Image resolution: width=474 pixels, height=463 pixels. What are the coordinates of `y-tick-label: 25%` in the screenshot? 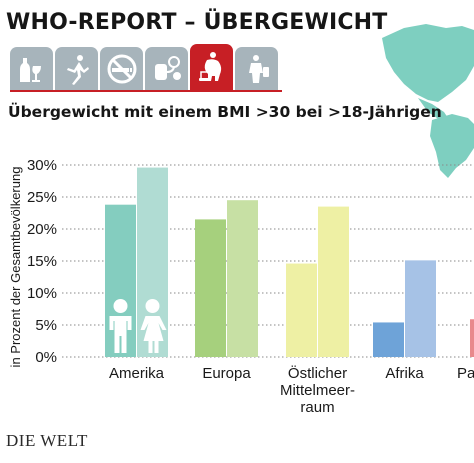 It's located at (42, 197).